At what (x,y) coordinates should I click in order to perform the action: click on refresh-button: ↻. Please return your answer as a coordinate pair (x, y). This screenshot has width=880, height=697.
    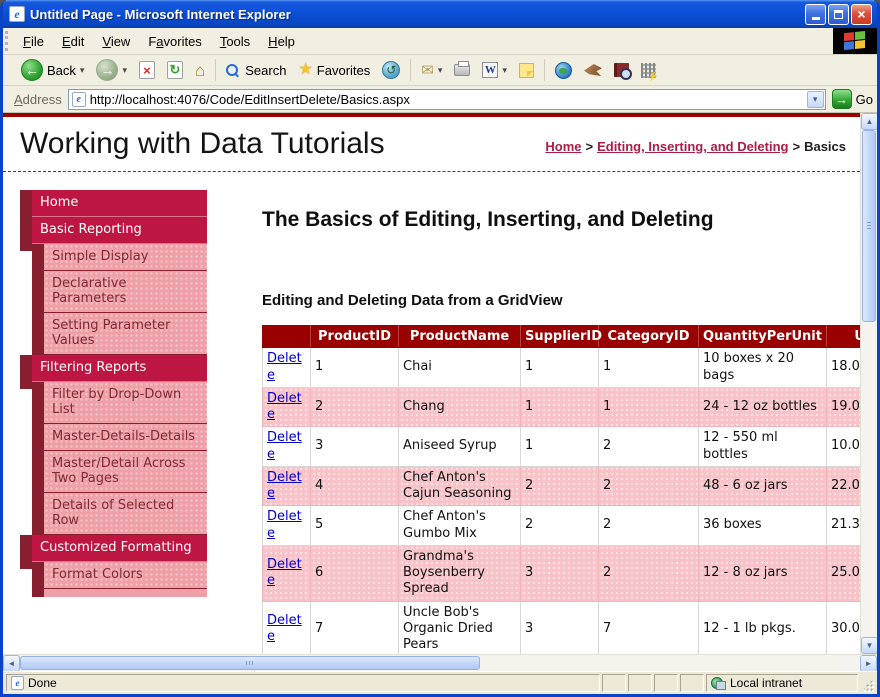
    Looking at the image, I should click on (175, 70).